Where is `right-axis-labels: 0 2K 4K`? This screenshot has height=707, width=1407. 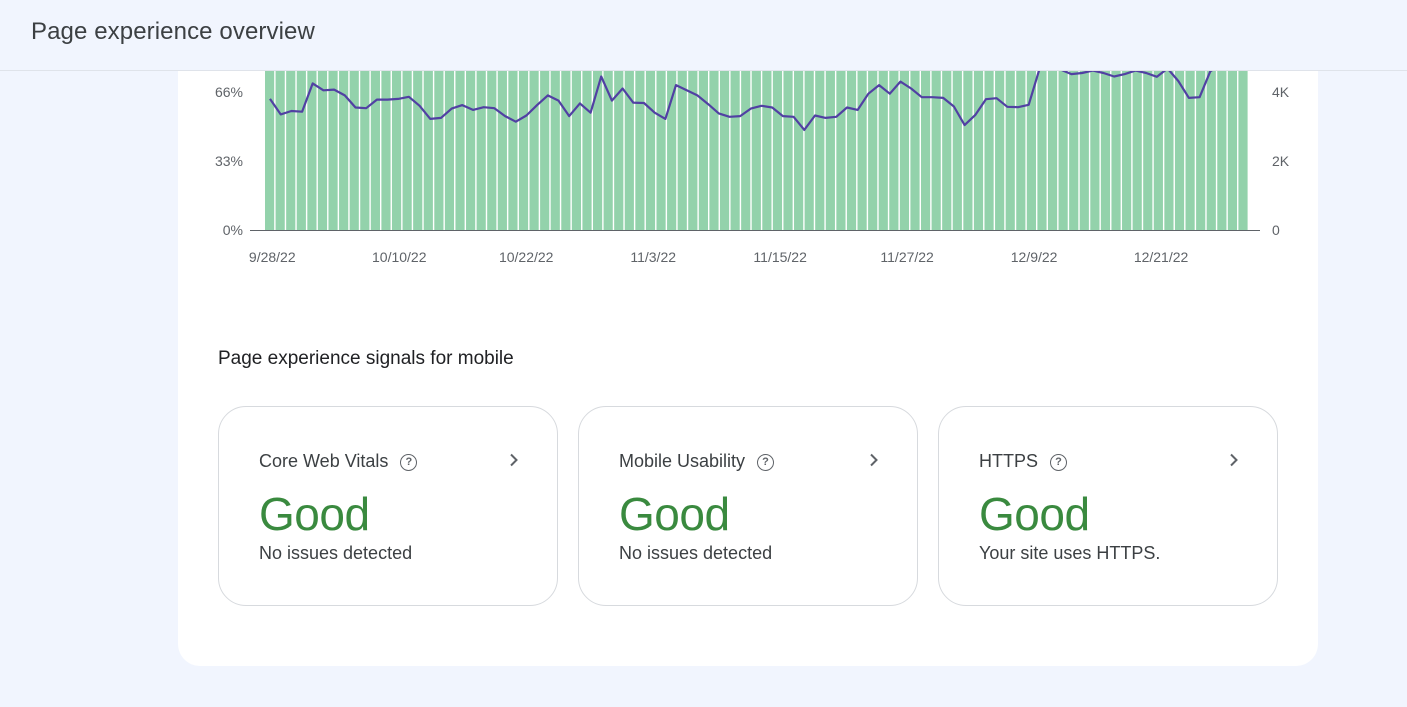 right-axis-labels: 0 2K 4K is located at coordinates (1281, 161).